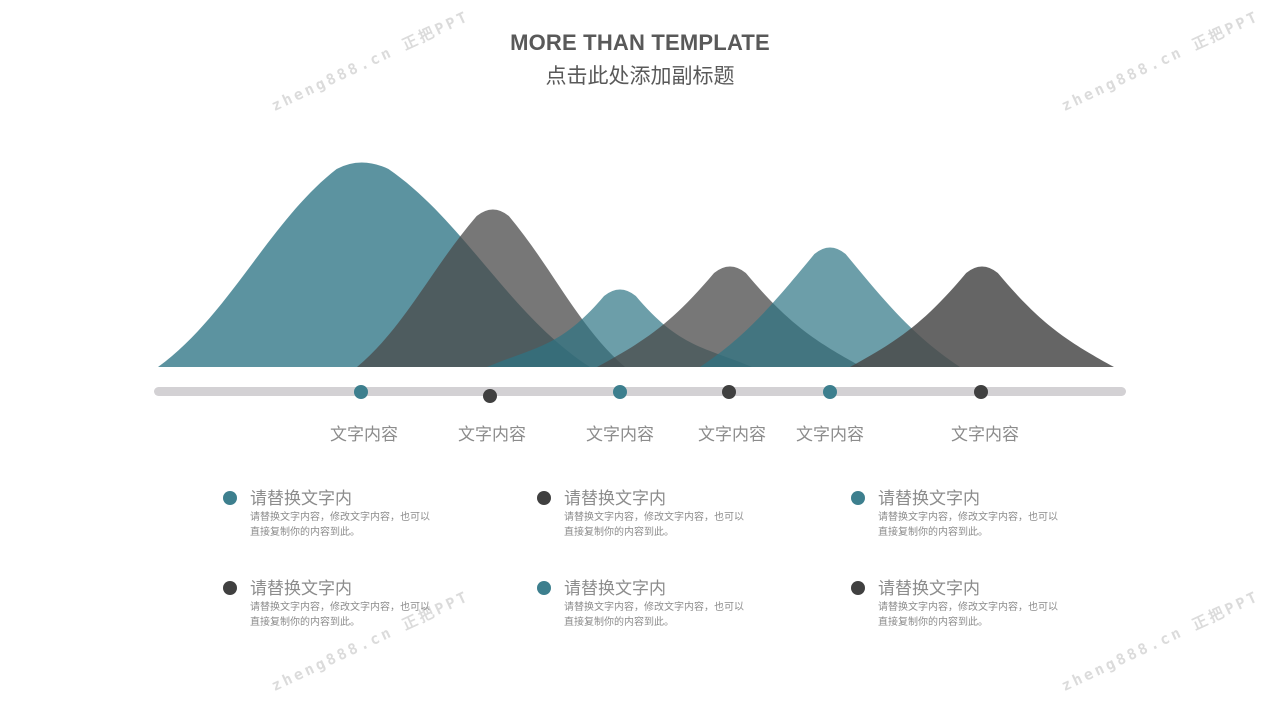  Describe the element at coordinates (640, 391) in the screenshot. I see `timeline-track` at that location.